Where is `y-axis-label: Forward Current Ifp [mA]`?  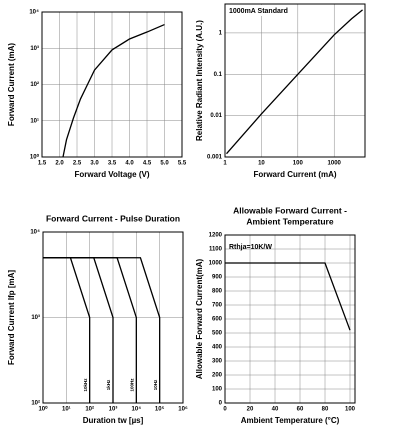
y-axis-label: Forward Current Ifp [mA] is located at coordinates (11, 317).